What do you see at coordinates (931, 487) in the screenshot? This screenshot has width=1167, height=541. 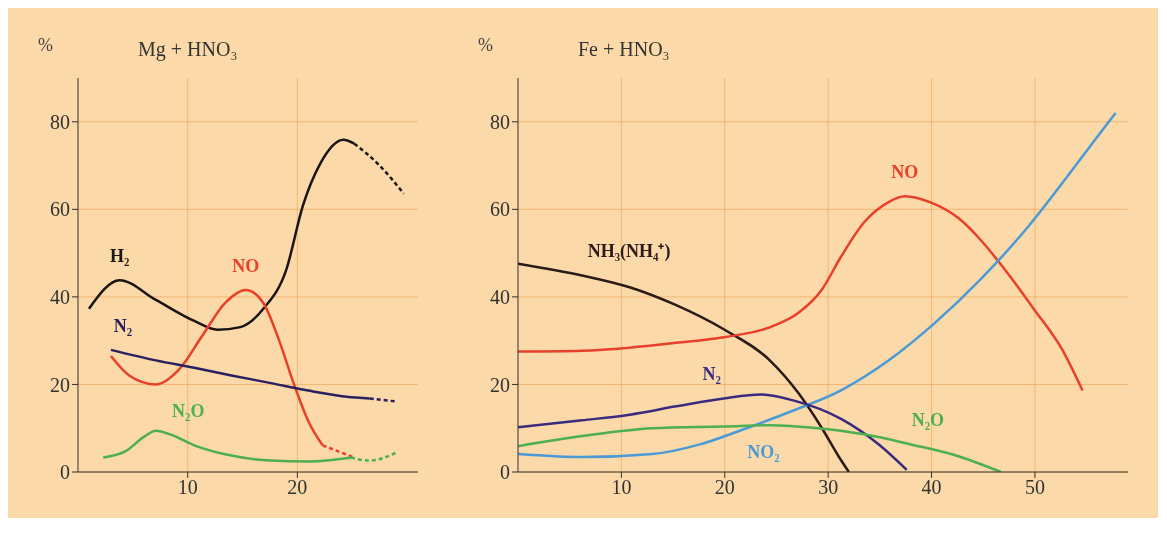 I see `x-tick-label: 40` at bounding box center [931, 487].